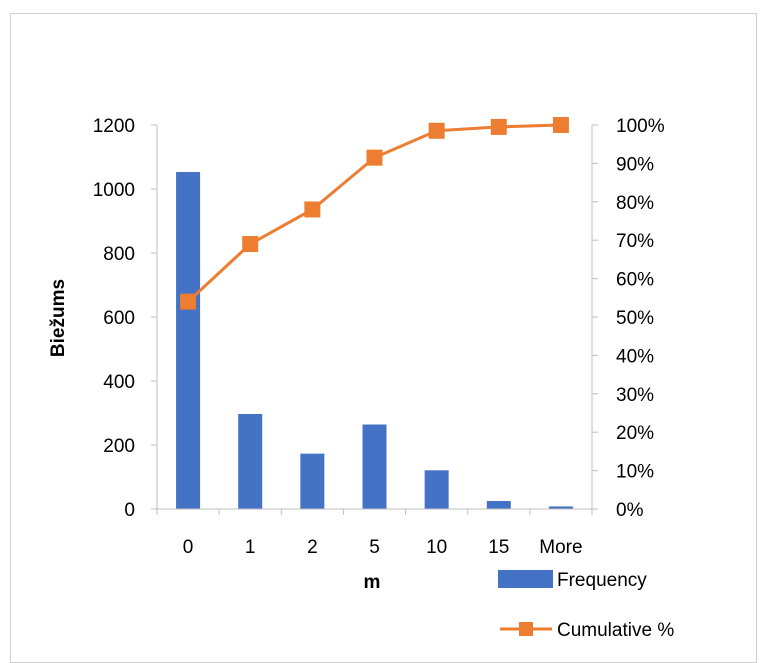 Image resolution: width=768 pixels, height=663 pixels. I want to click on legend-frequency-label: Frequency, so click(602, 580).